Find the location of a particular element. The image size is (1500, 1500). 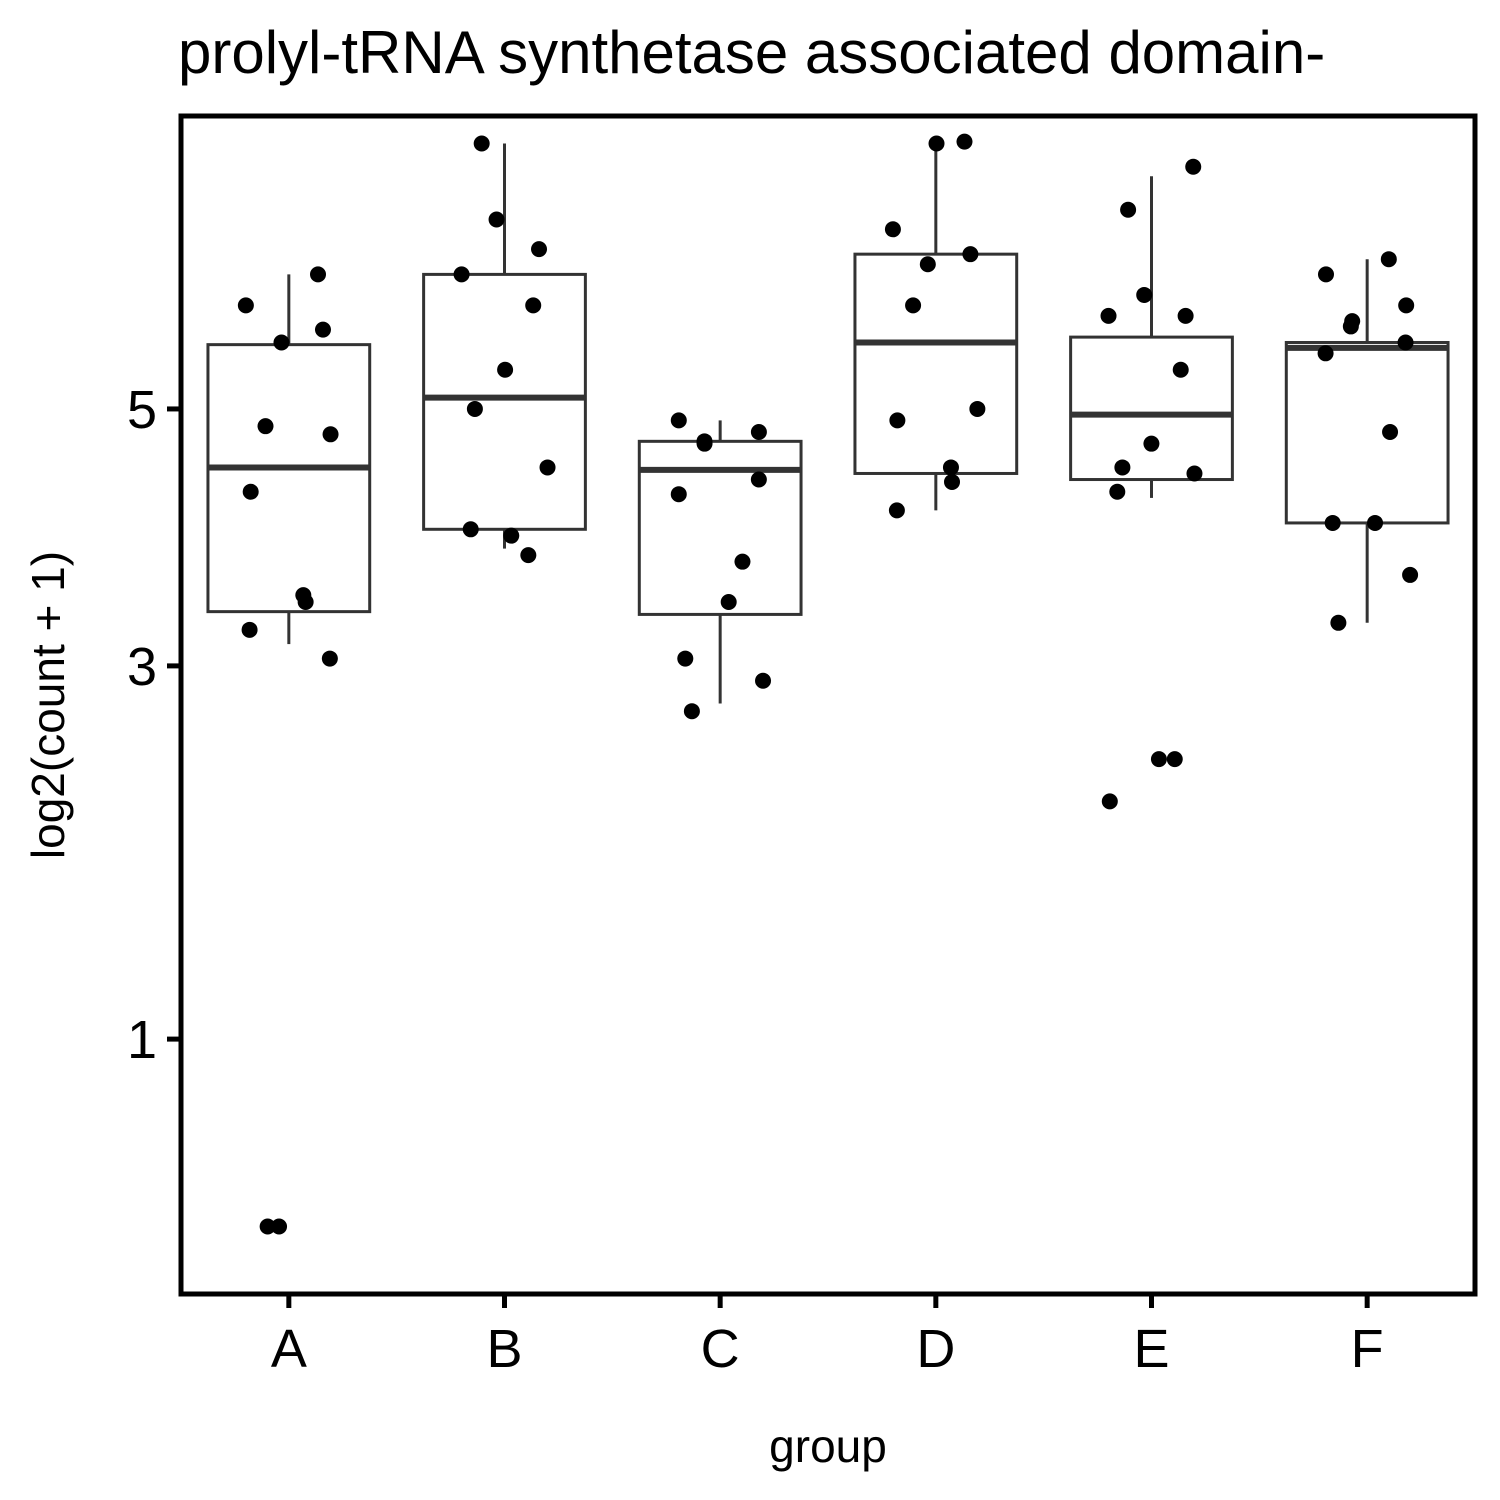

y-tick-label: 3 is located at coordinates (142, 667).